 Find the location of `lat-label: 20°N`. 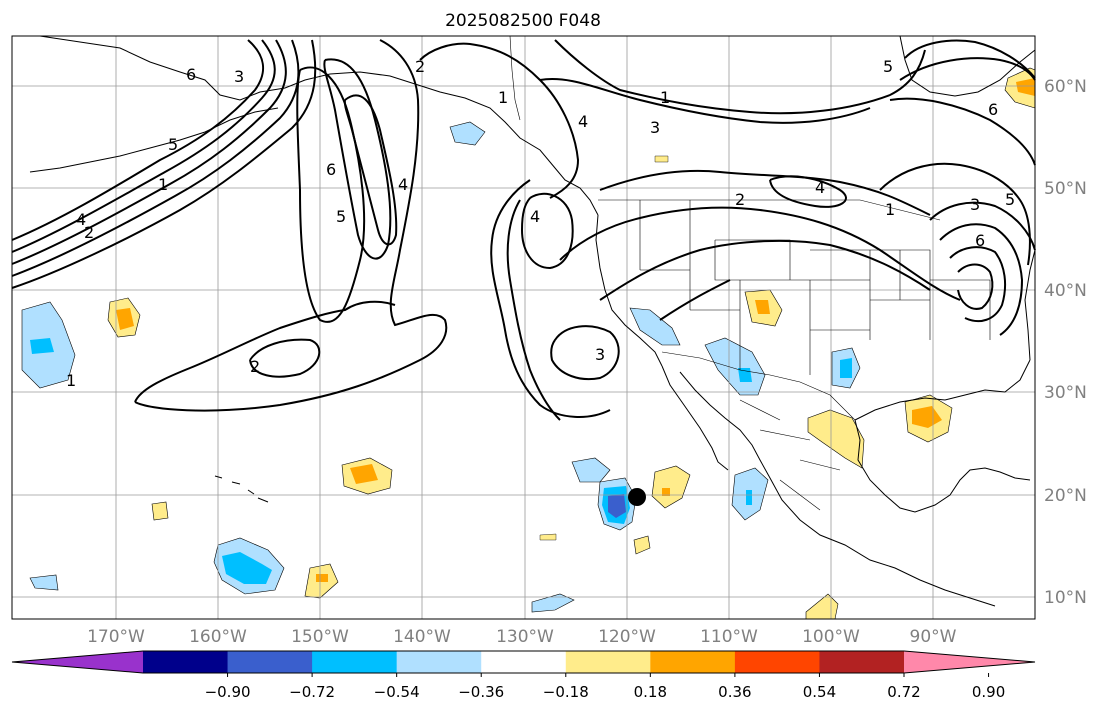

lat-label: 20°N is located at coordinates (1065, 496).